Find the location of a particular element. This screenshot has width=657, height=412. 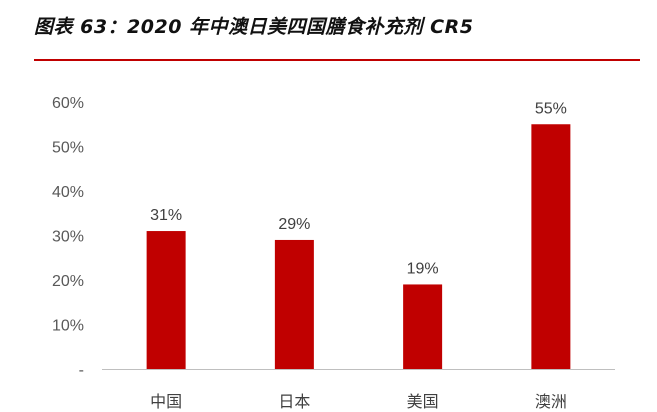

category-label: 中国 is located at coordinates (166, 401).